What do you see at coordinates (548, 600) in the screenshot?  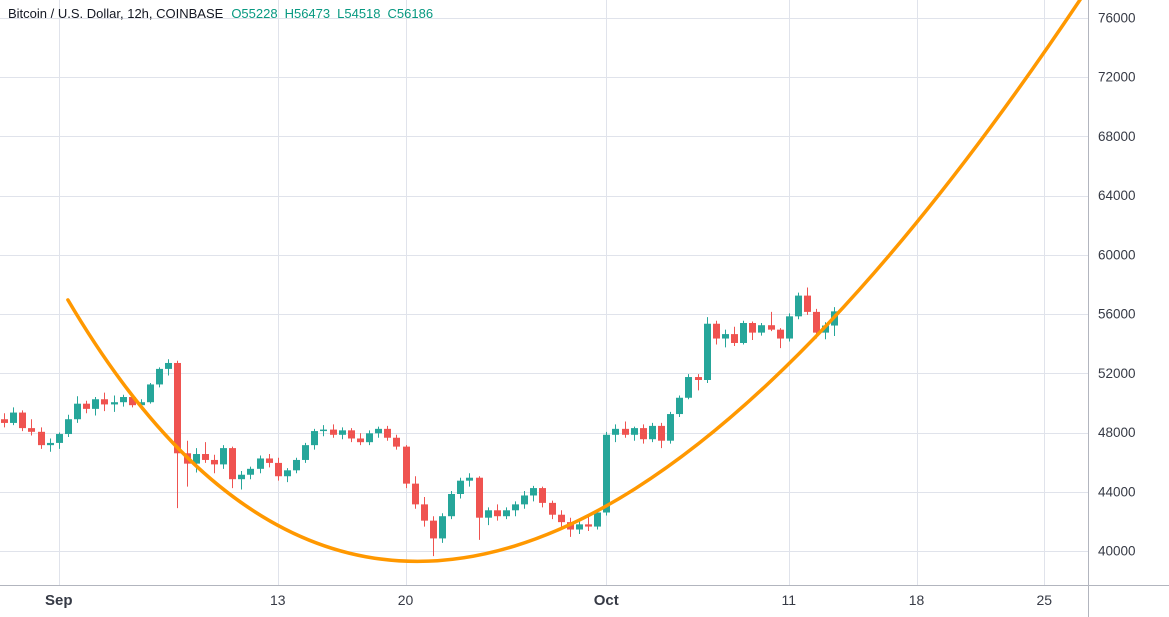 I see `time-axis: Sep 13 20 Oct 11 18 25` at bounding box center [548, 600].